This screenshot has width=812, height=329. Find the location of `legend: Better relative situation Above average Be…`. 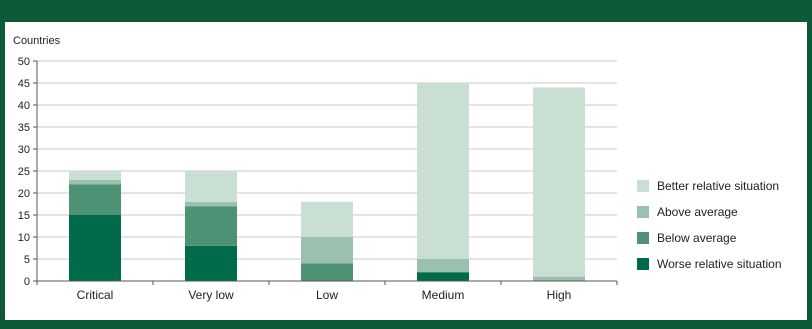

legend: Better relative situation Above average Be… is located at coordinates (709, 225).